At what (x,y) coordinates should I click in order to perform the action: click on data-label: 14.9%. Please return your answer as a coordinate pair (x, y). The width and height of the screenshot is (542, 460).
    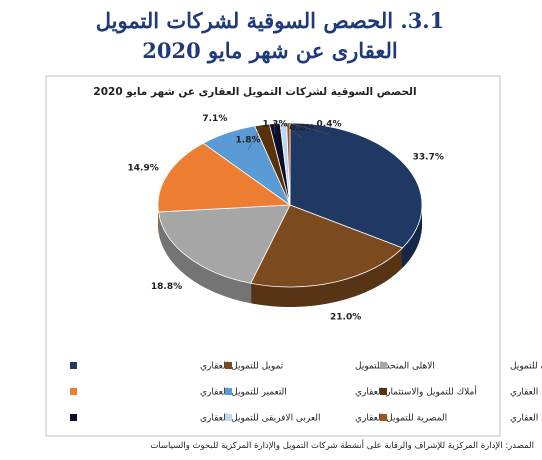
    Looking at the image, I should click on (143, 169).